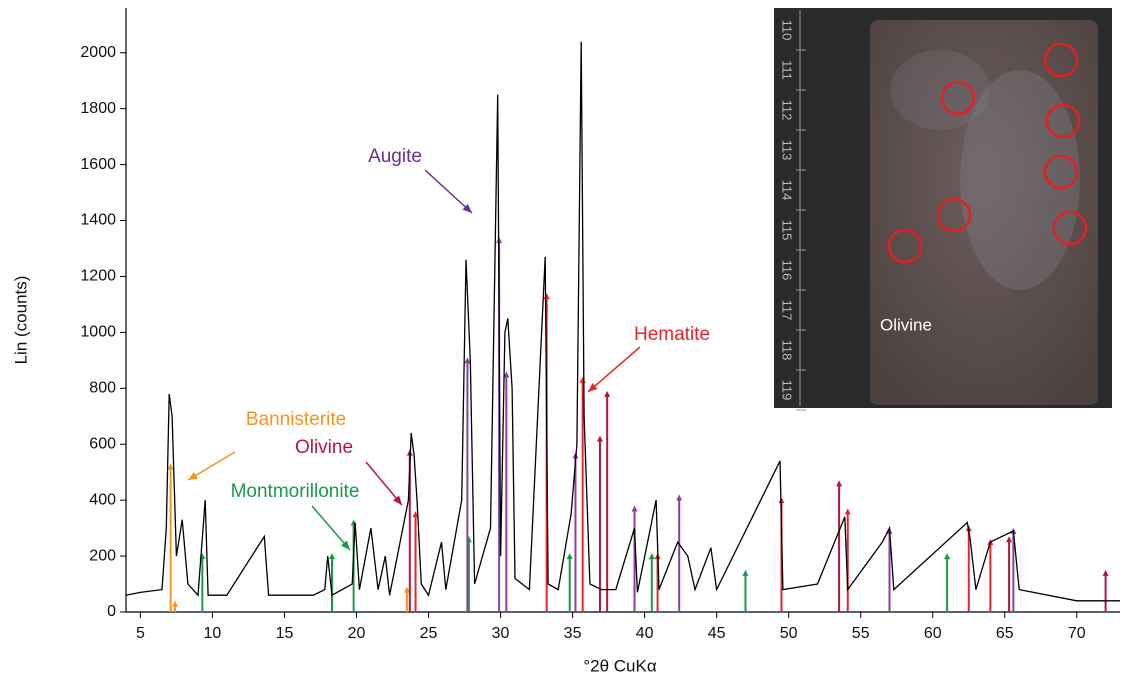 Image resolution: width=1122 pixels, height=684 pixels. I want to click on y-tick-label: 2000, so click(98, 52).